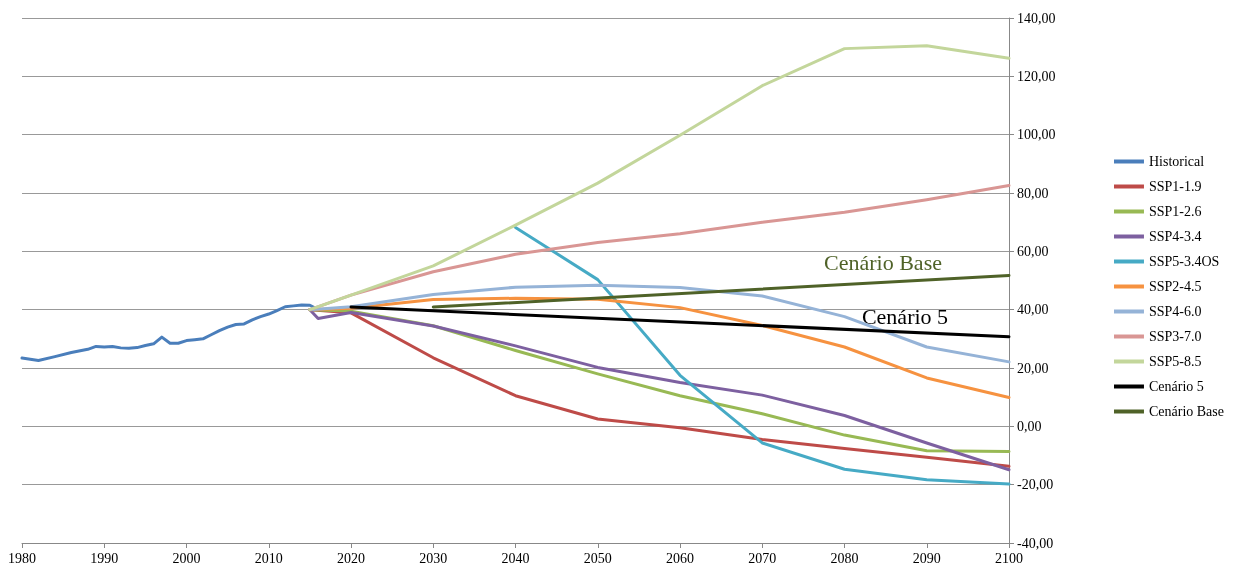 The width and height of the screenshot is (1237, 573). What do you see at coordinates (1175, 311) in the screenshot?
I see `legend-label: SSP4-6.0` at bounding box center [1175, 311].